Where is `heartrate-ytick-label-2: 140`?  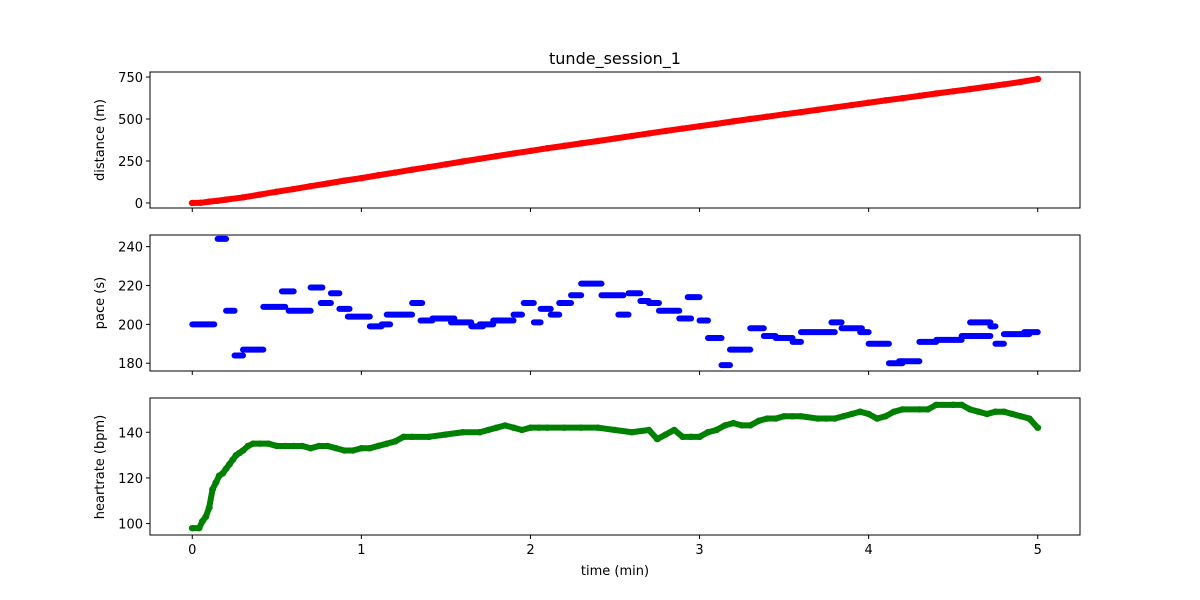
heartrate-ytick-label-2: 140 is located at coordinates (130, 433).